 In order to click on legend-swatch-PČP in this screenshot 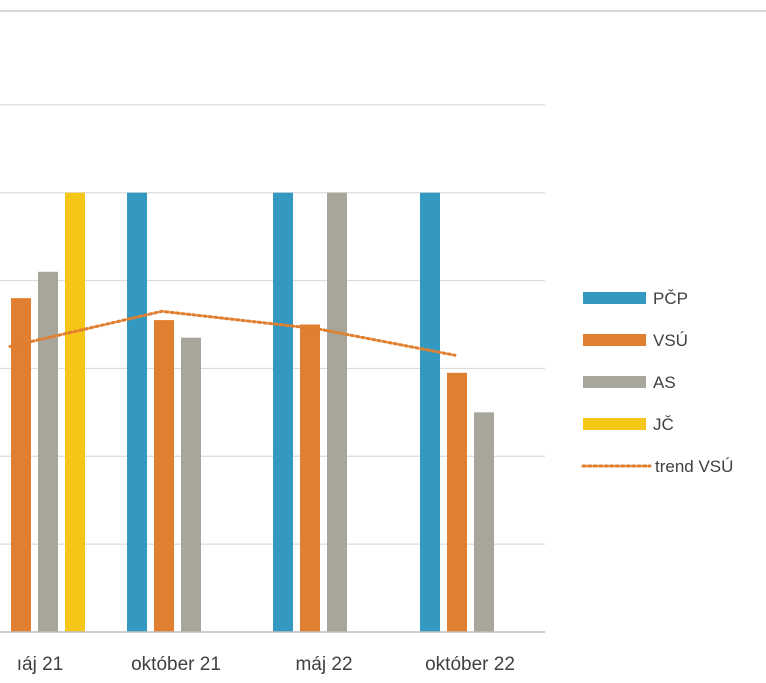, I will do `click(614, 298)`.